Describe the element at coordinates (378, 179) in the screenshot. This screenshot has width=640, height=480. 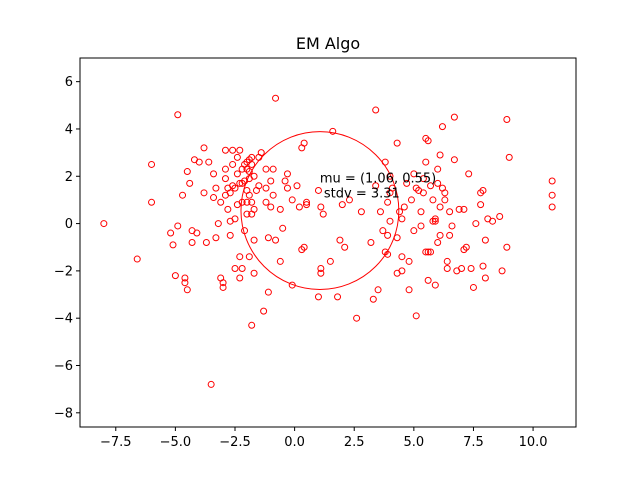
I see `mu-annotation: mu = (1.06, 0.55)` at that location.